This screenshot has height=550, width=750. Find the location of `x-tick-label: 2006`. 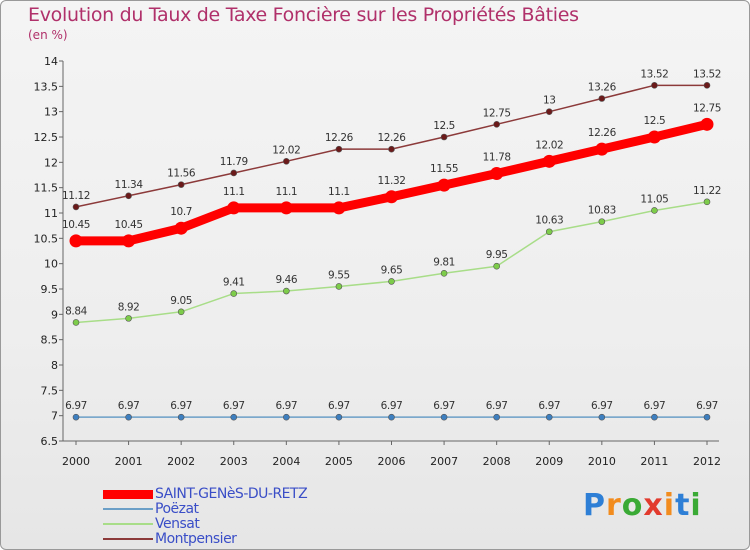

x-tick-label: 2006 is located at coordinates (392, 461).